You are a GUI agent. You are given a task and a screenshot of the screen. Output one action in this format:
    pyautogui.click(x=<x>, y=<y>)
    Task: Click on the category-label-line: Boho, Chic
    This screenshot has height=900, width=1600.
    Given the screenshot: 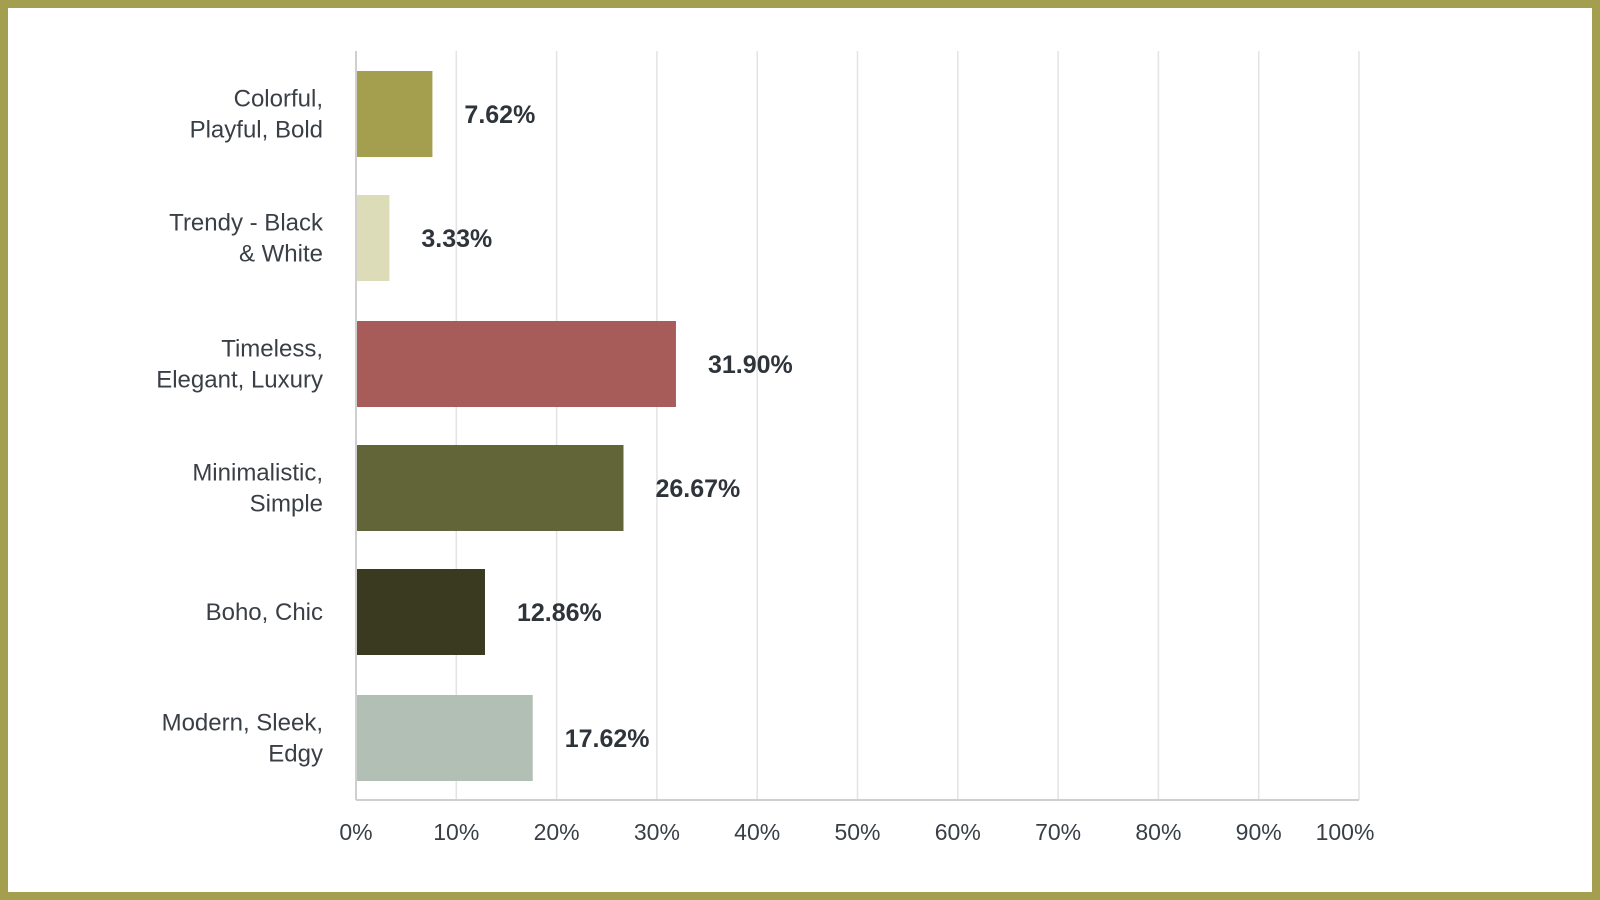 What is the action you would take?
    pyautogui.click(x=264, y=612)
    